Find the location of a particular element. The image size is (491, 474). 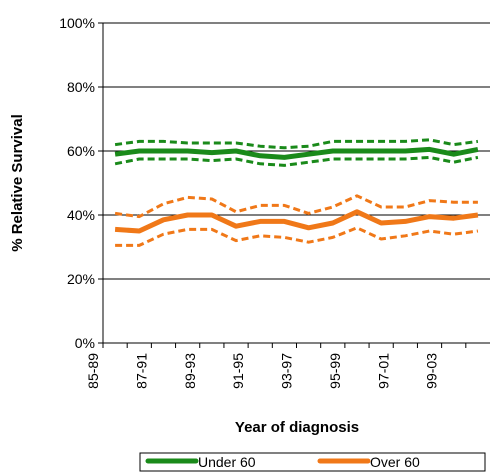

y-axis-label: % Relative Survival is located at coordinates (17, 183).